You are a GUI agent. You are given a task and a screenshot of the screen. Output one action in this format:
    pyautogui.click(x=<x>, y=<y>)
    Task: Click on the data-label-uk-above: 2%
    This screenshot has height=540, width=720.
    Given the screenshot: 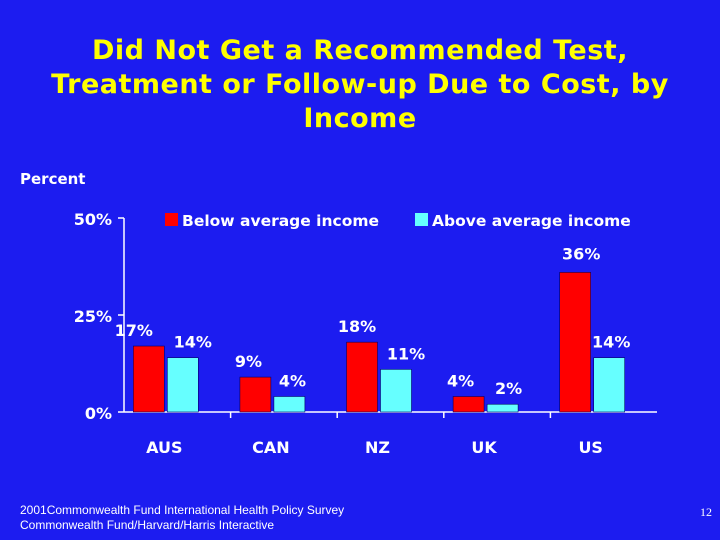 What is the action you would take?
    pyautogui.click(x=508, y=388)
    